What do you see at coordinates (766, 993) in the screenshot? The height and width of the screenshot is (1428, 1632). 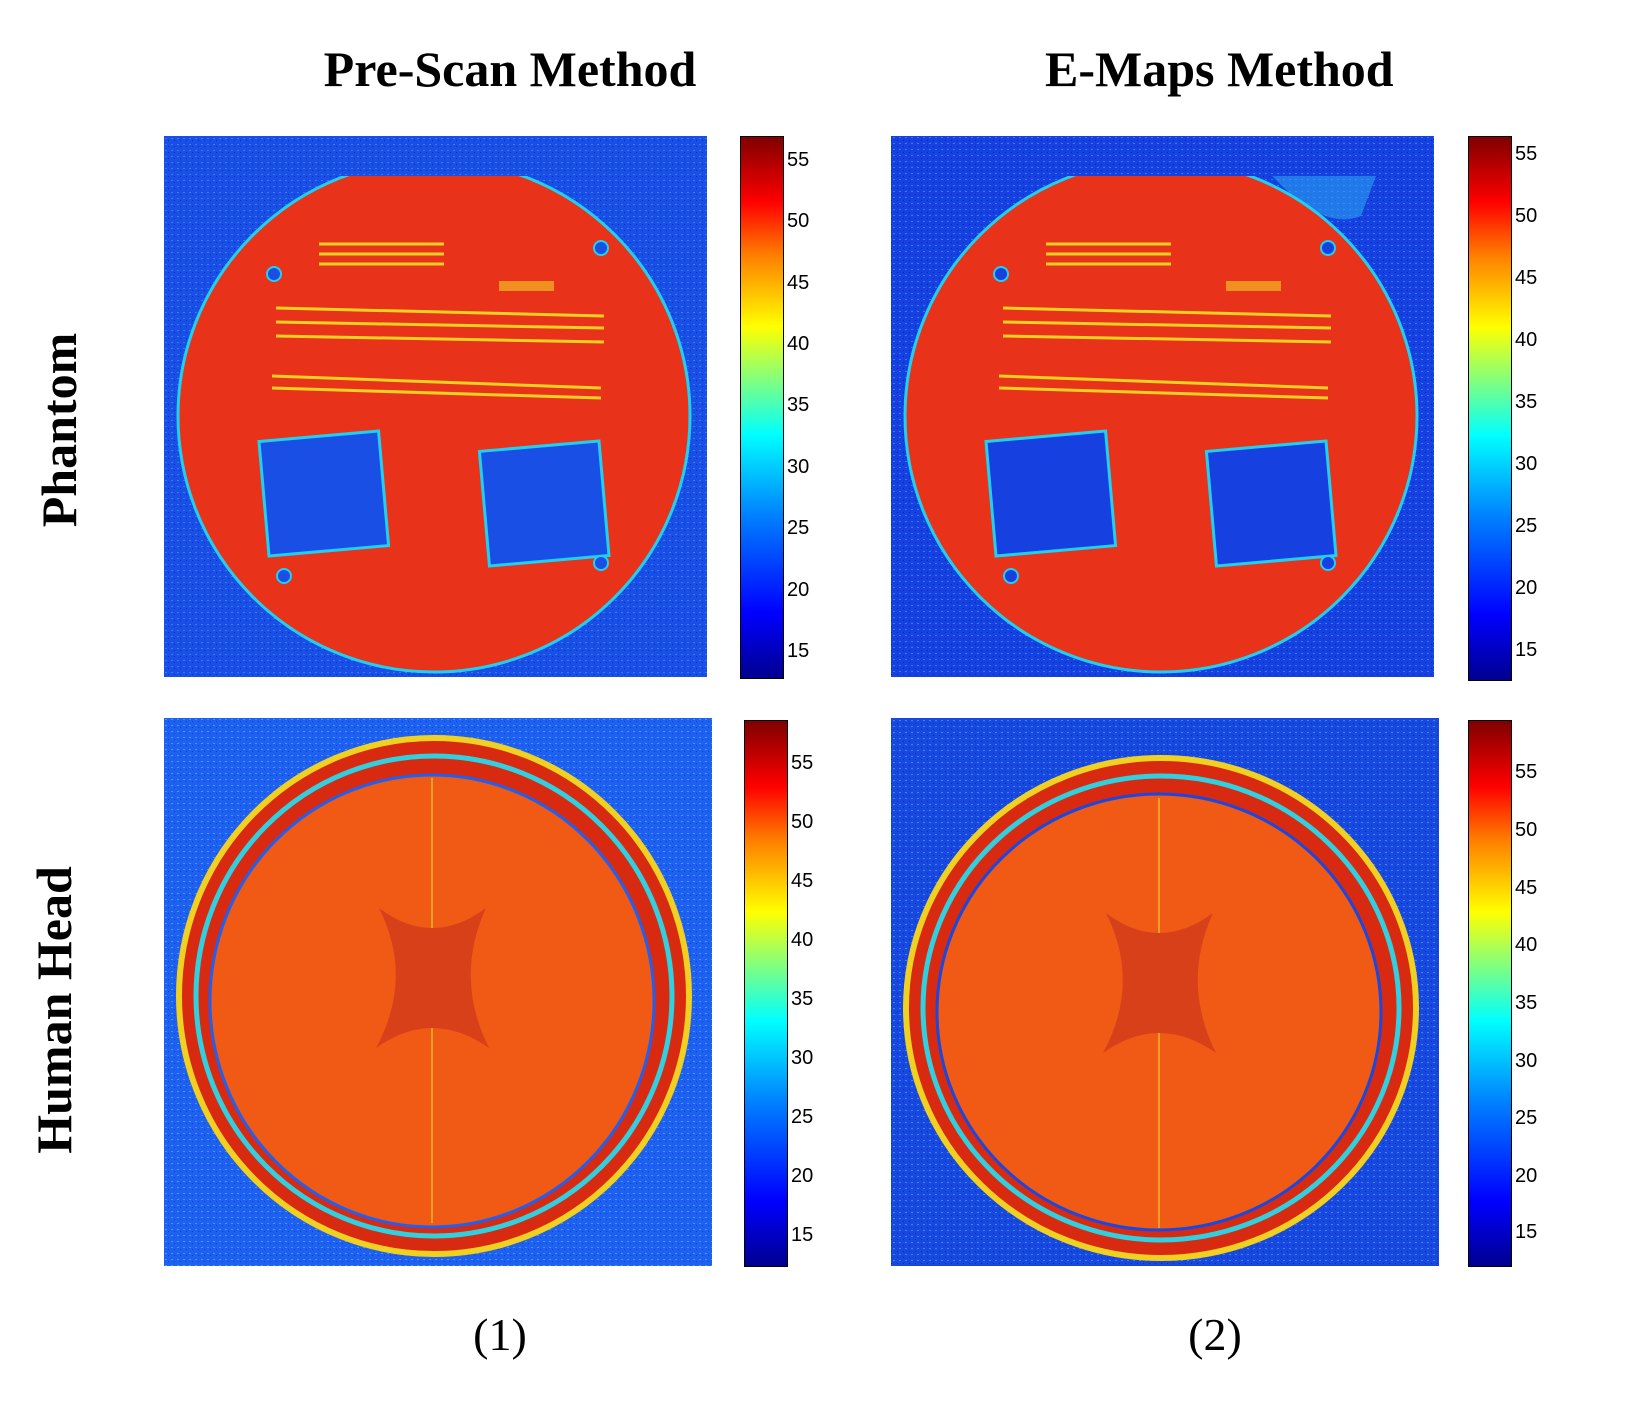 I see `head-prescan-colorbar` at bounding box center [766, 993].